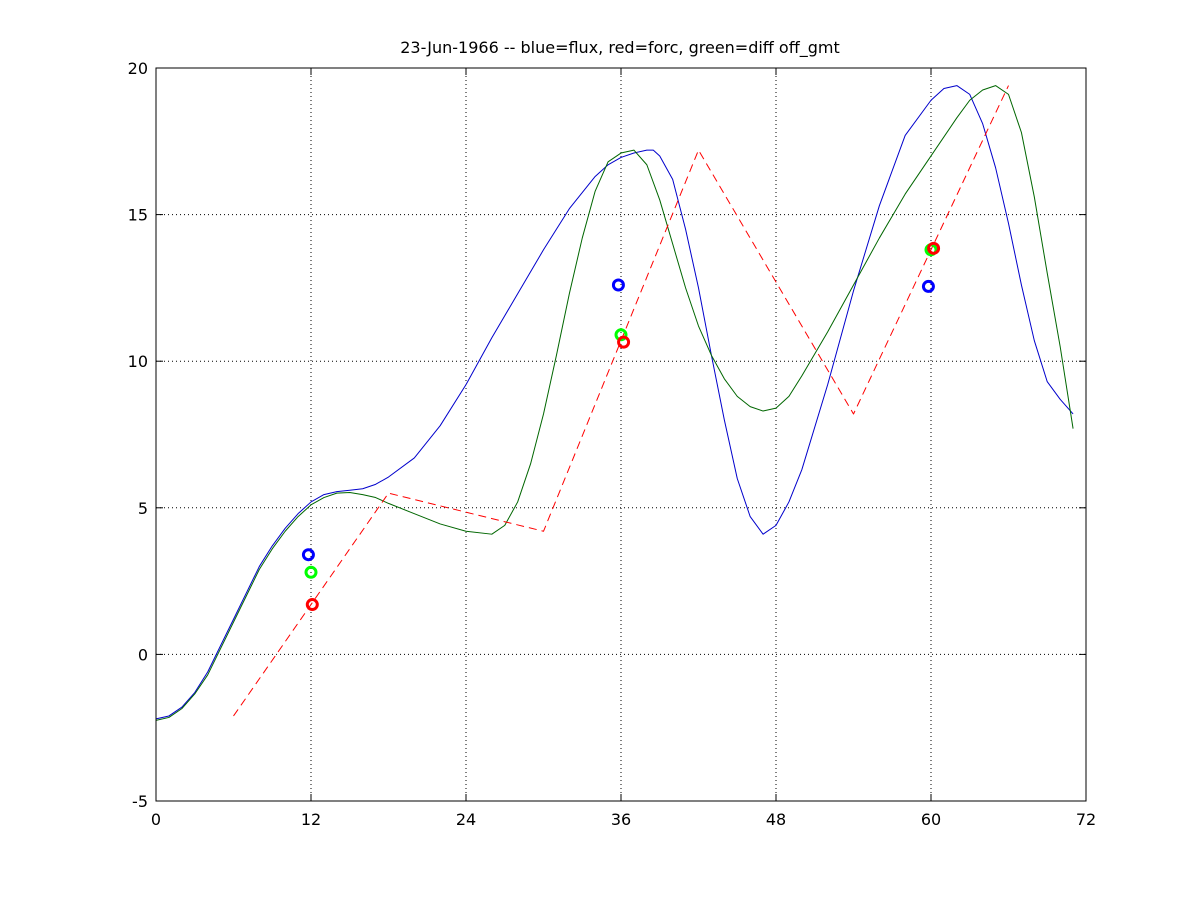  I want to click on x-tick-label: 12, so click(311, 819).